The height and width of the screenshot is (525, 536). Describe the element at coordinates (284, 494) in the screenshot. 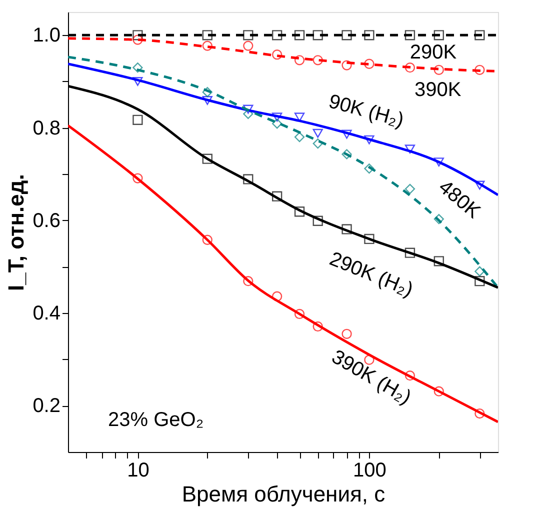

I see `x-axis-title: Время облучения, с` at that location.